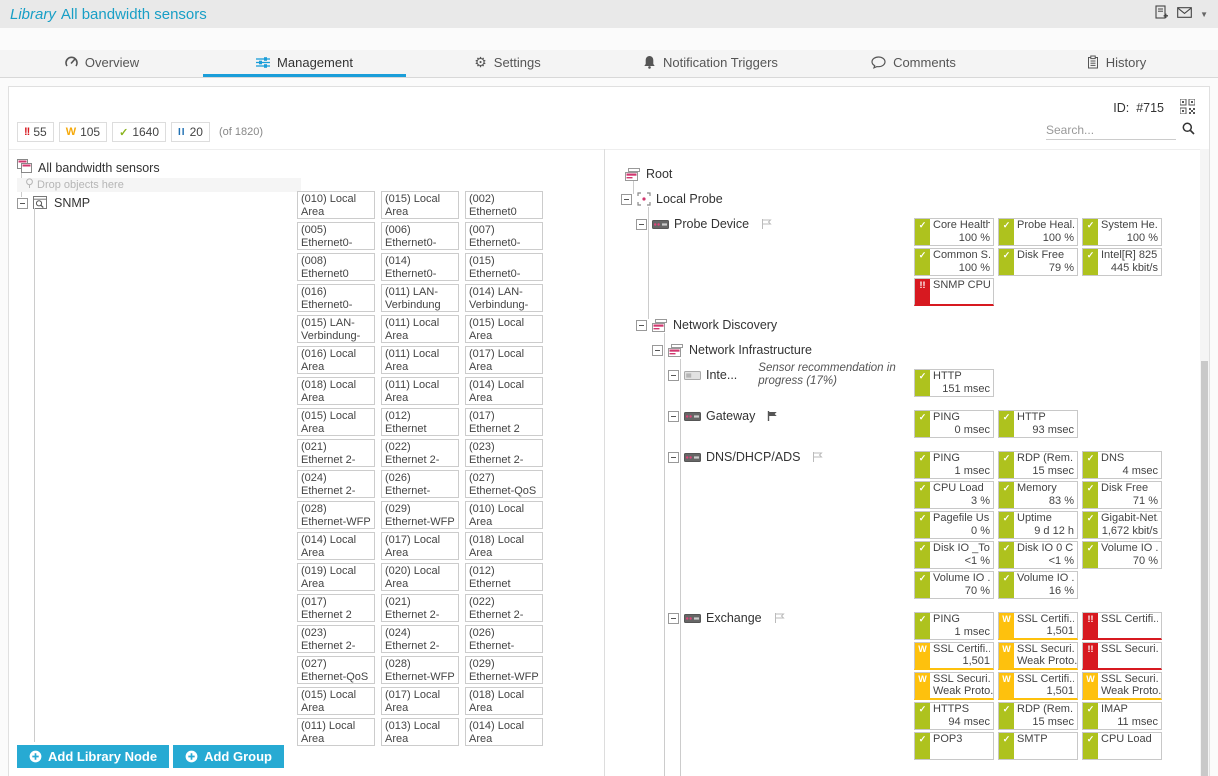 The image size is (1218, 776). What do you see at coordinates (1038, 495) in the screenshot?
I see `sensor-box: ✓ Memory 83 %` at bounding box center [1038, 495].